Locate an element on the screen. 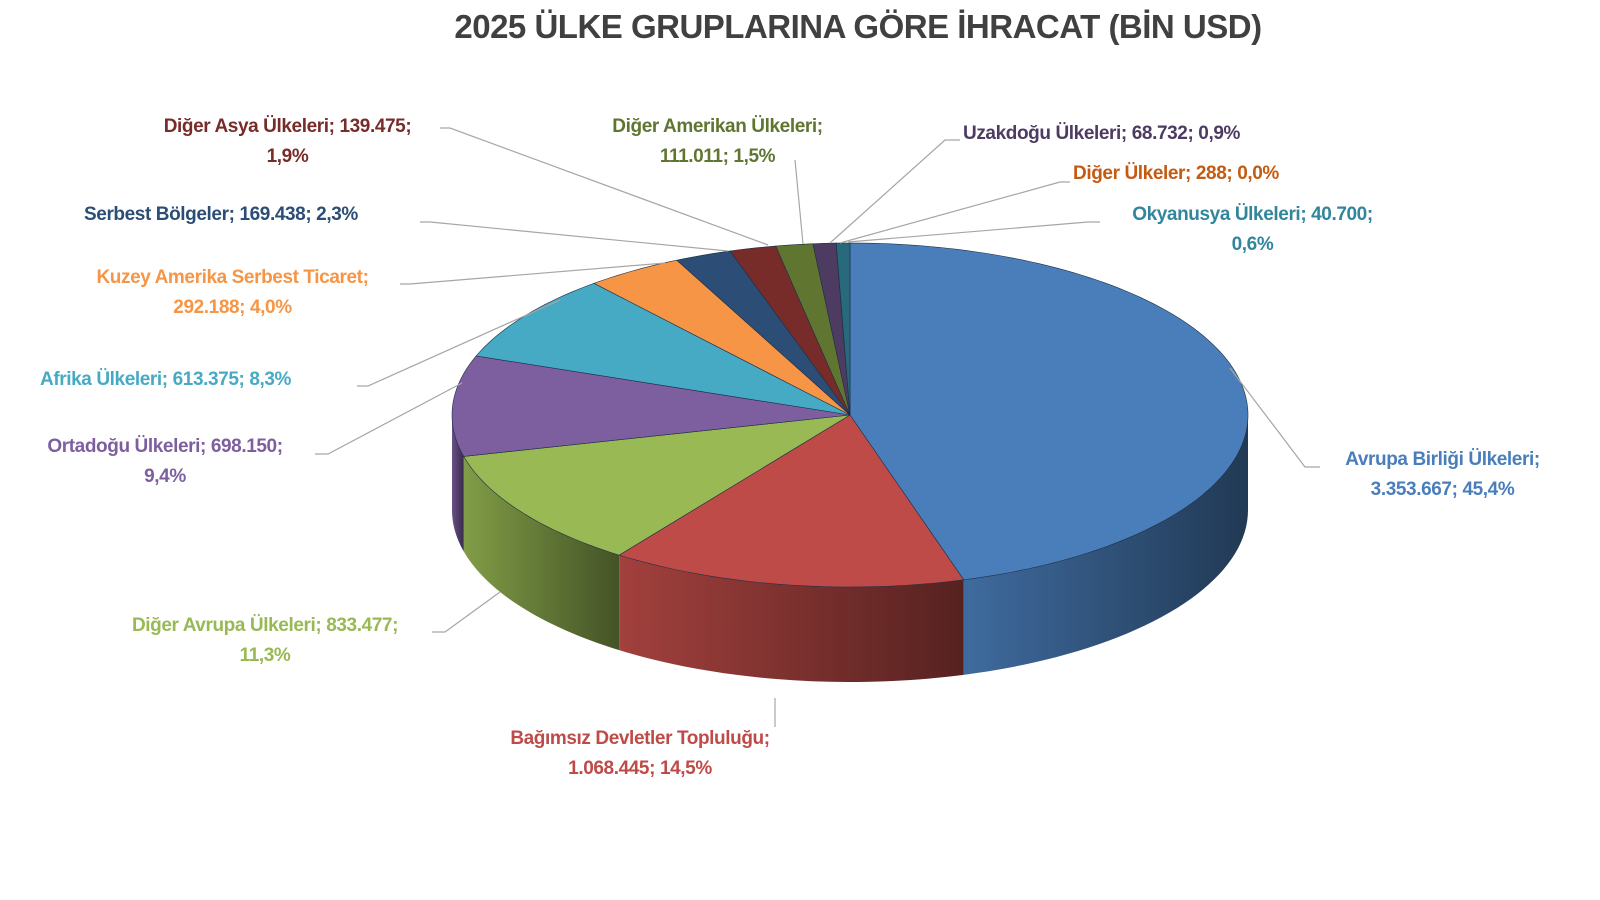 The width and height of the screenshot is (1600, 900). label-value: 40.700 is located at coordinates (1339, 214).